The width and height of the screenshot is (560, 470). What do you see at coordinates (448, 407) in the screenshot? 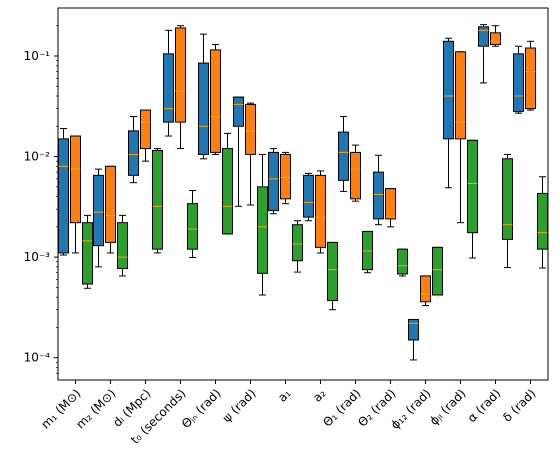
I see `x-tick-label: ϕⱼₗ (rad)` at bounding box center [448, 407].